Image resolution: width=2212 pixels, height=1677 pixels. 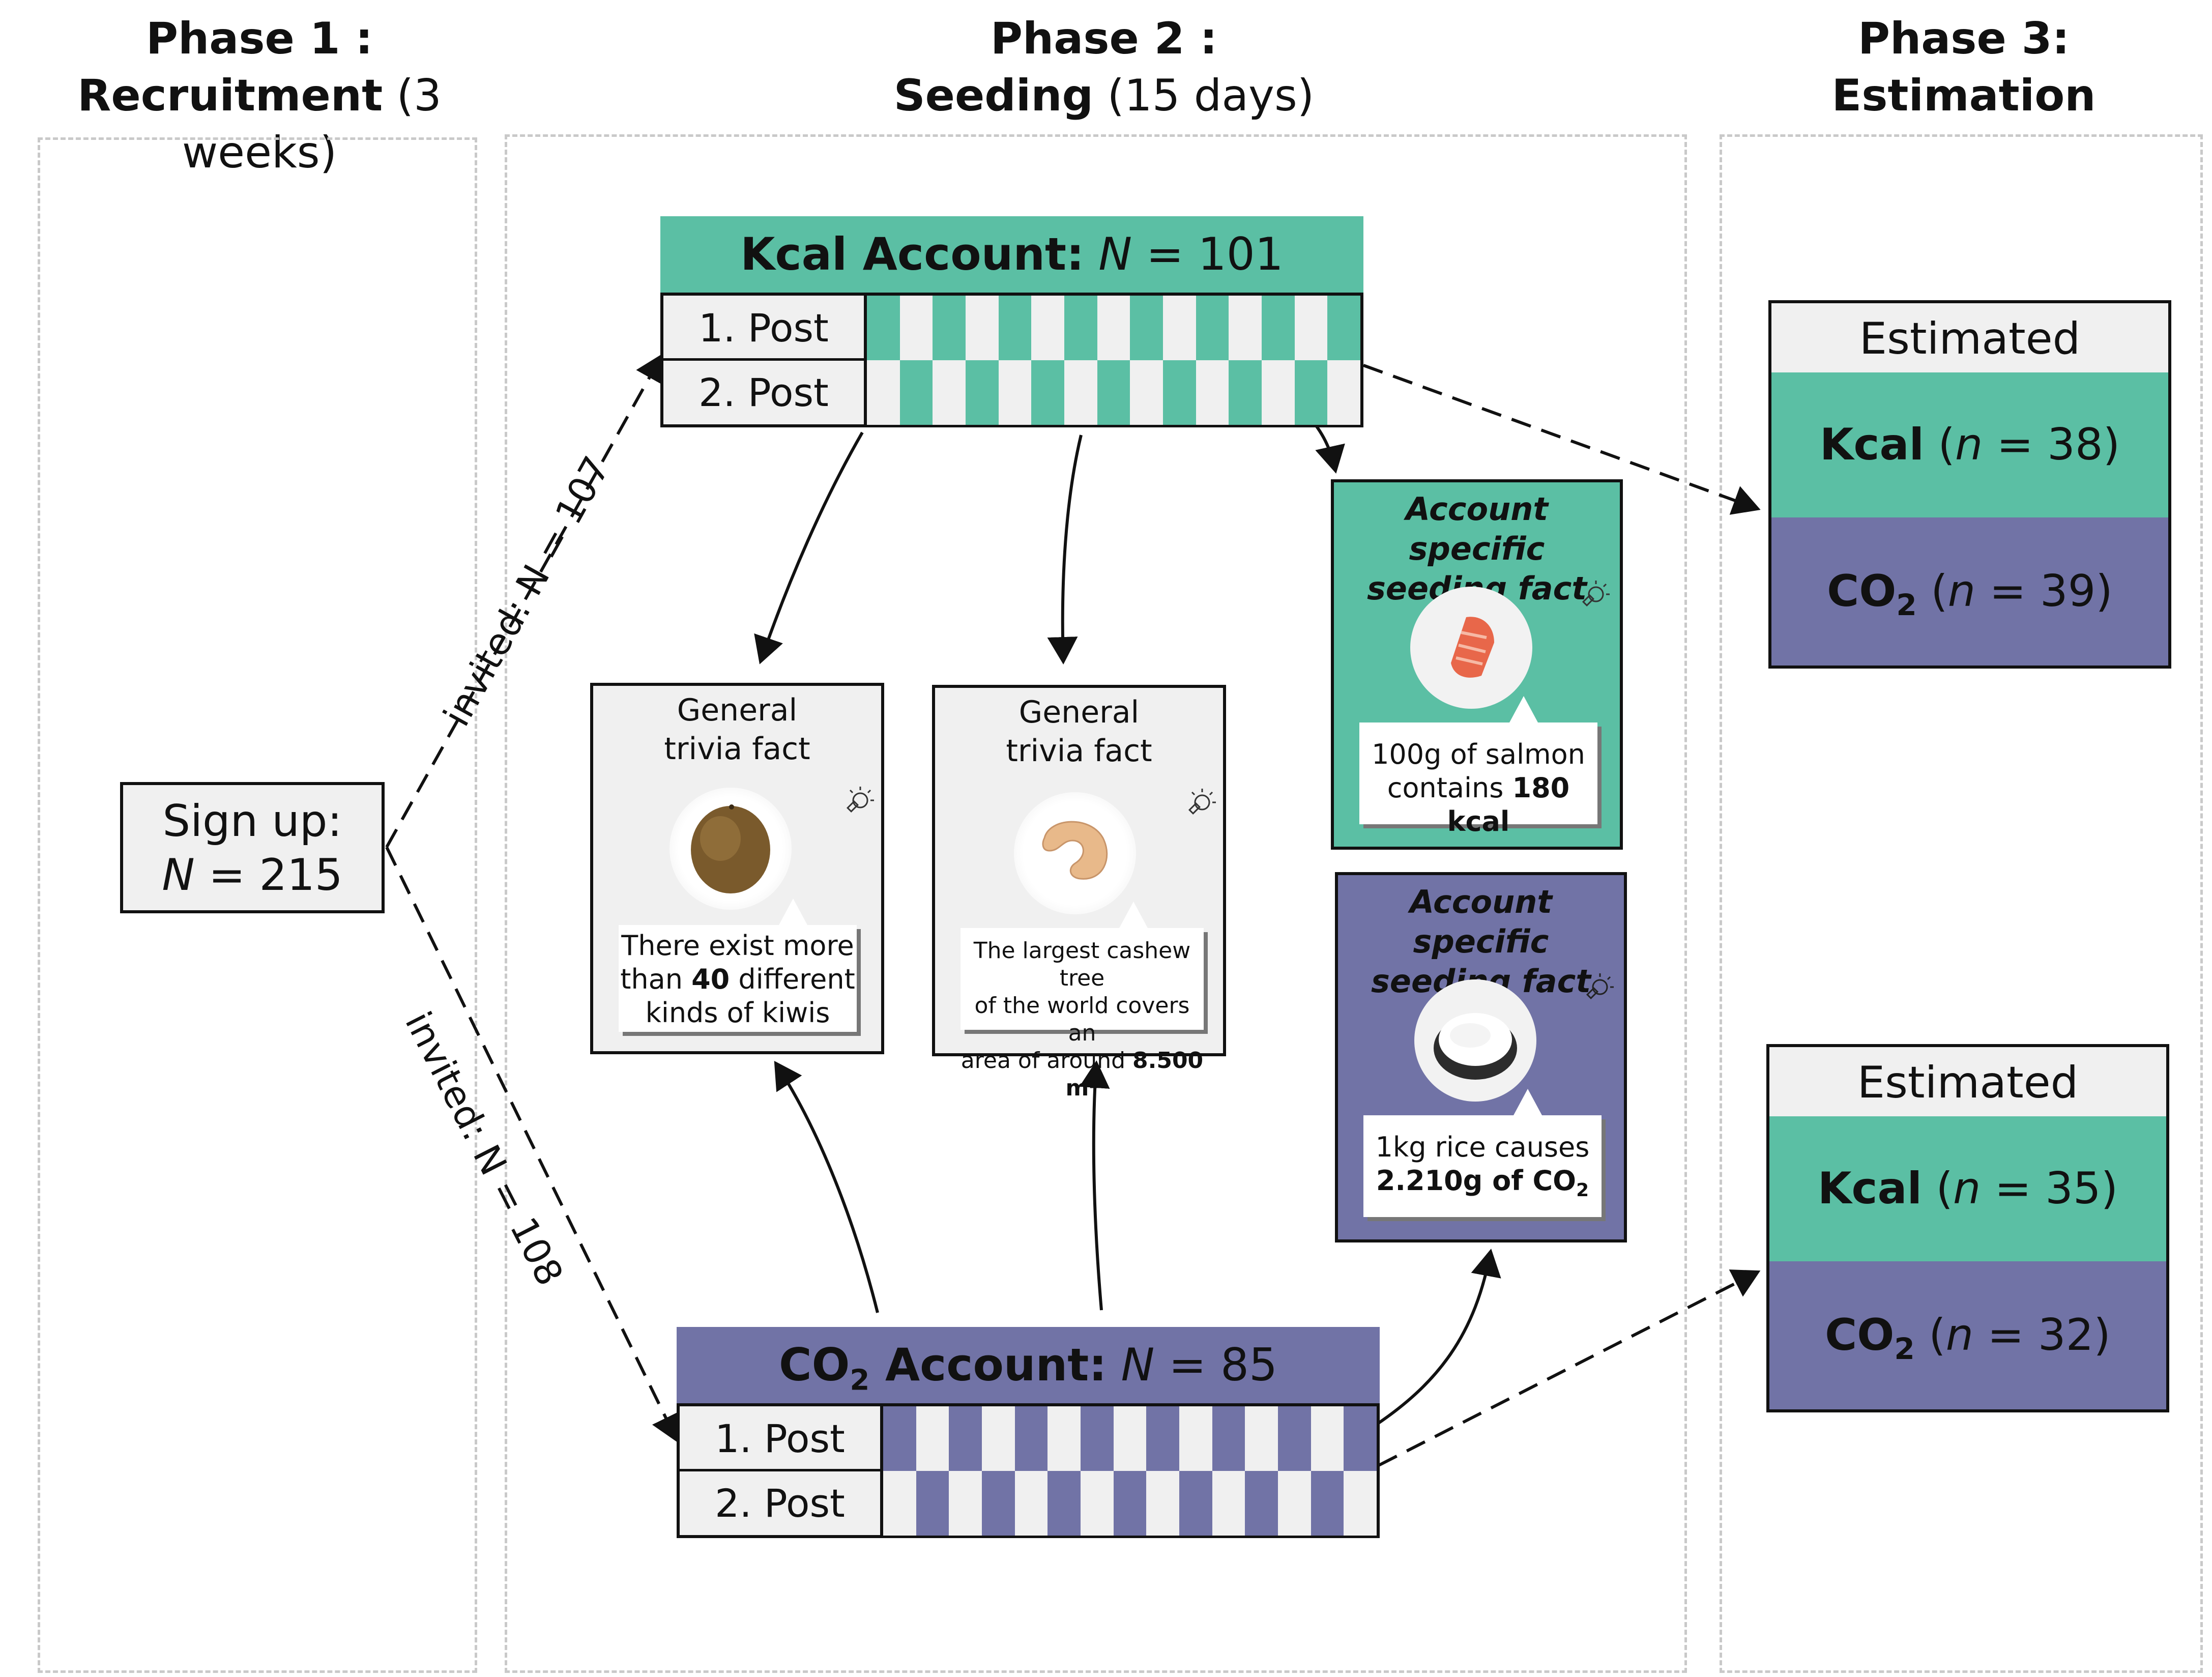 What do you see at coordinates (1215, 1365) in the screenshot?
I see `co2-account-count: = 85` at bounding box center [1215, 1365].